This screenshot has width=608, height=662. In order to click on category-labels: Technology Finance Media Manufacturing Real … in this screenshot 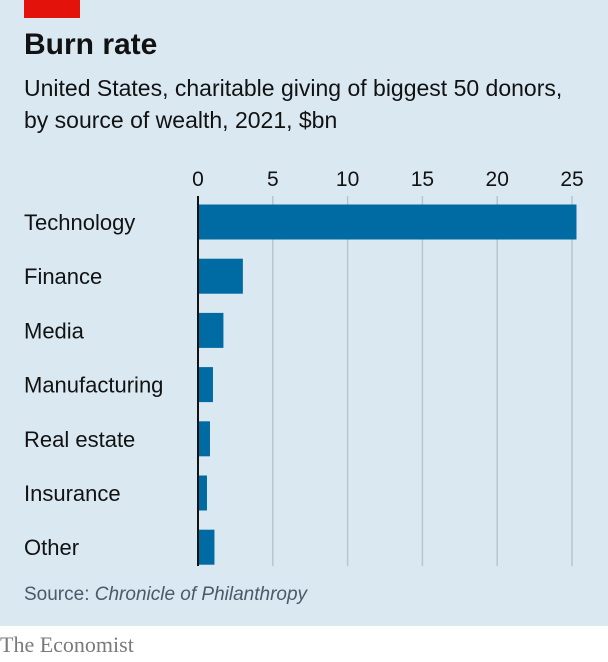, I will do `click(93, 385)`.